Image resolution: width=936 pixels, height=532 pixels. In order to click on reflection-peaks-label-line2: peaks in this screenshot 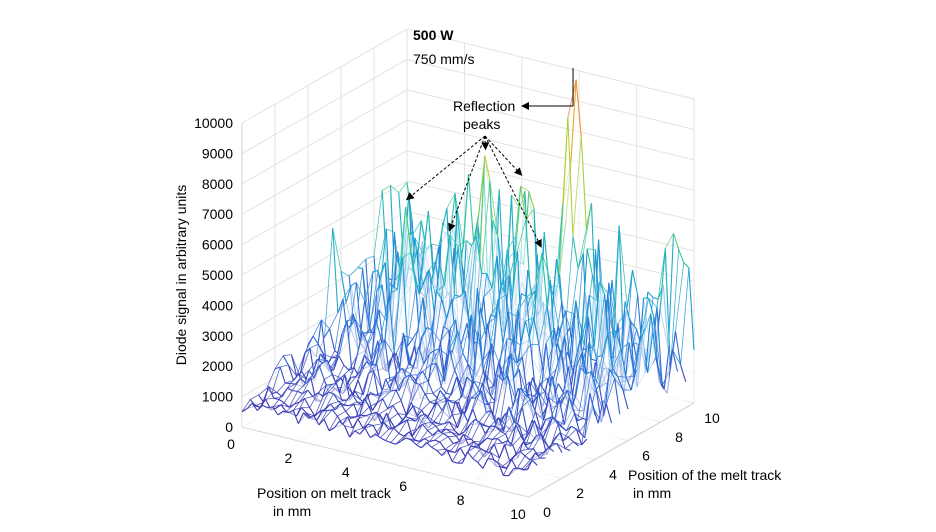, I will do `click(481, 124)`.